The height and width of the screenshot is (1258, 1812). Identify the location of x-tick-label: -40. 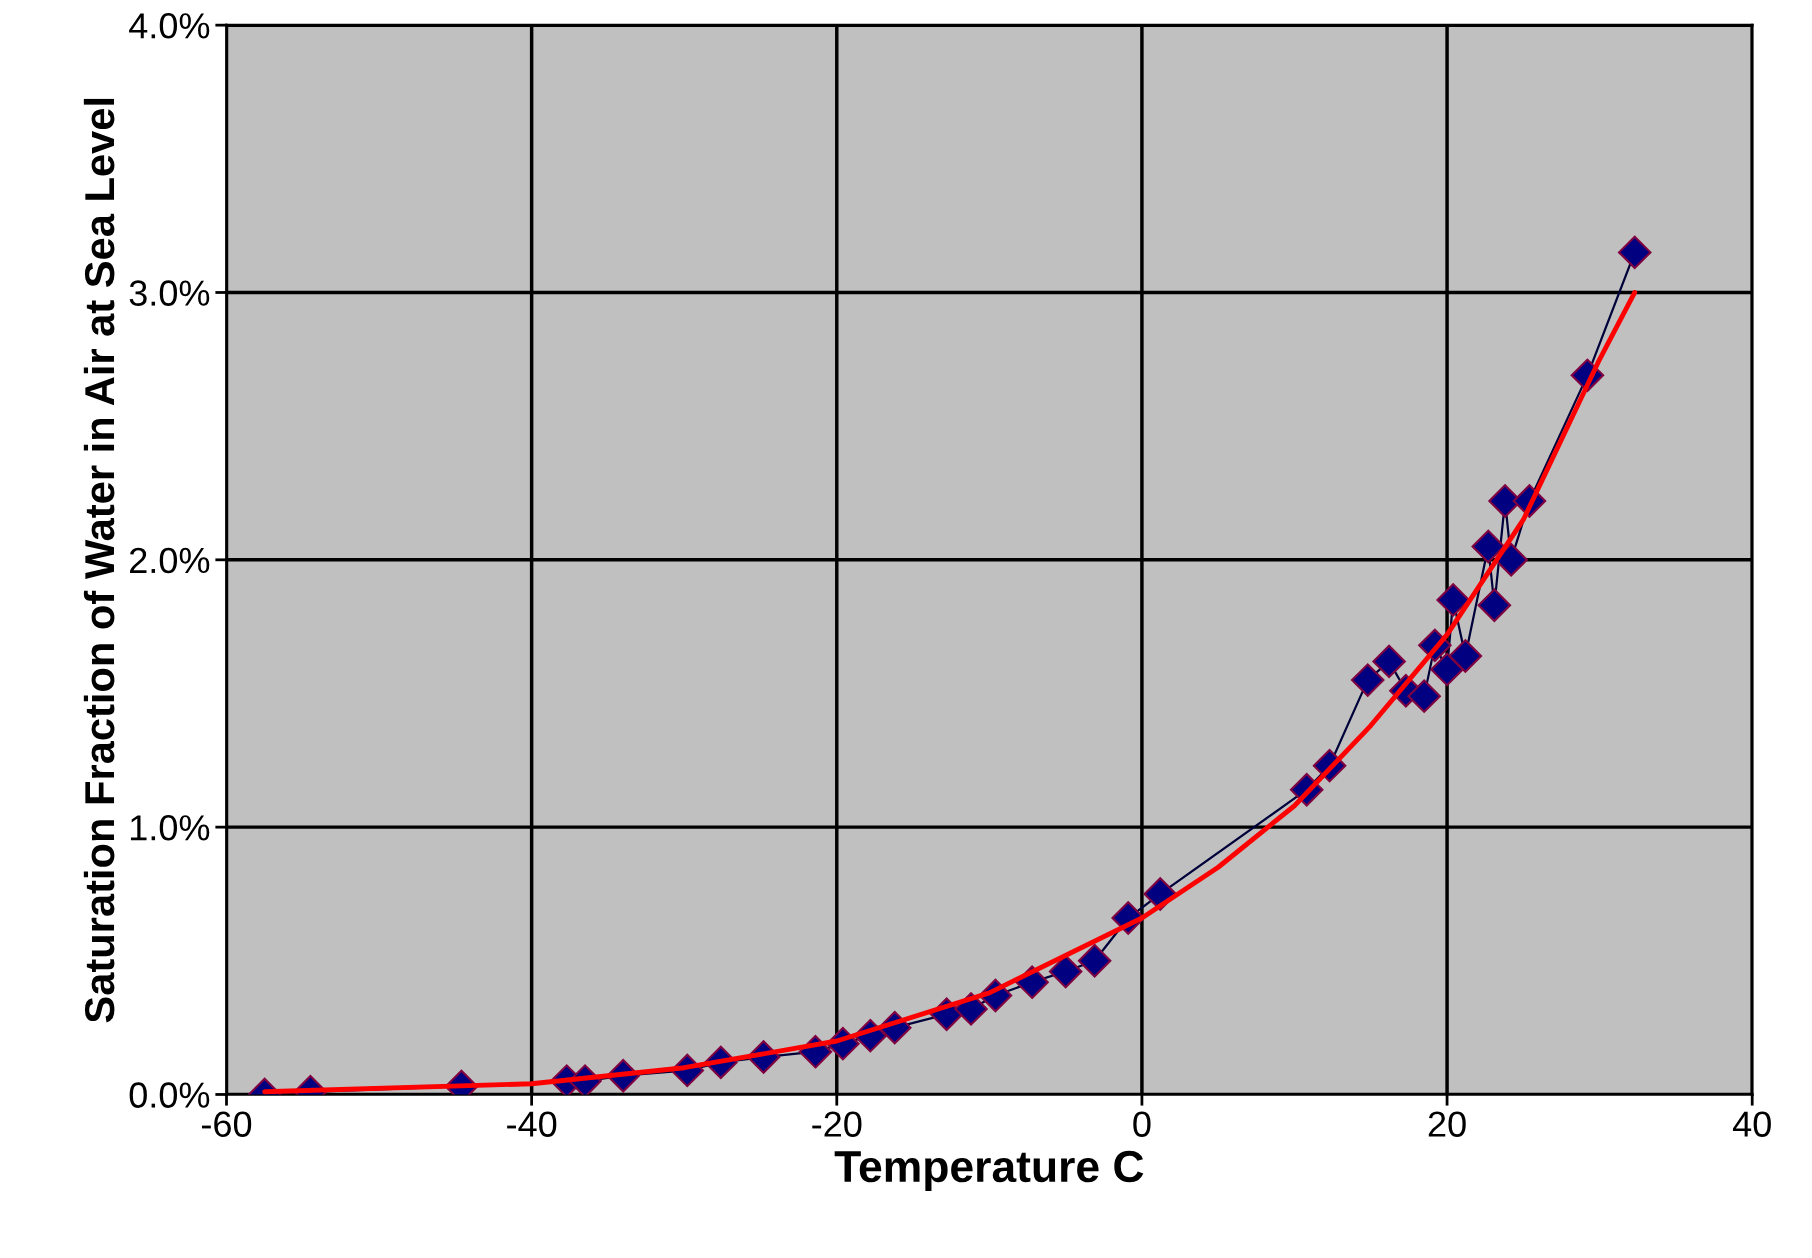
(532, 1124).